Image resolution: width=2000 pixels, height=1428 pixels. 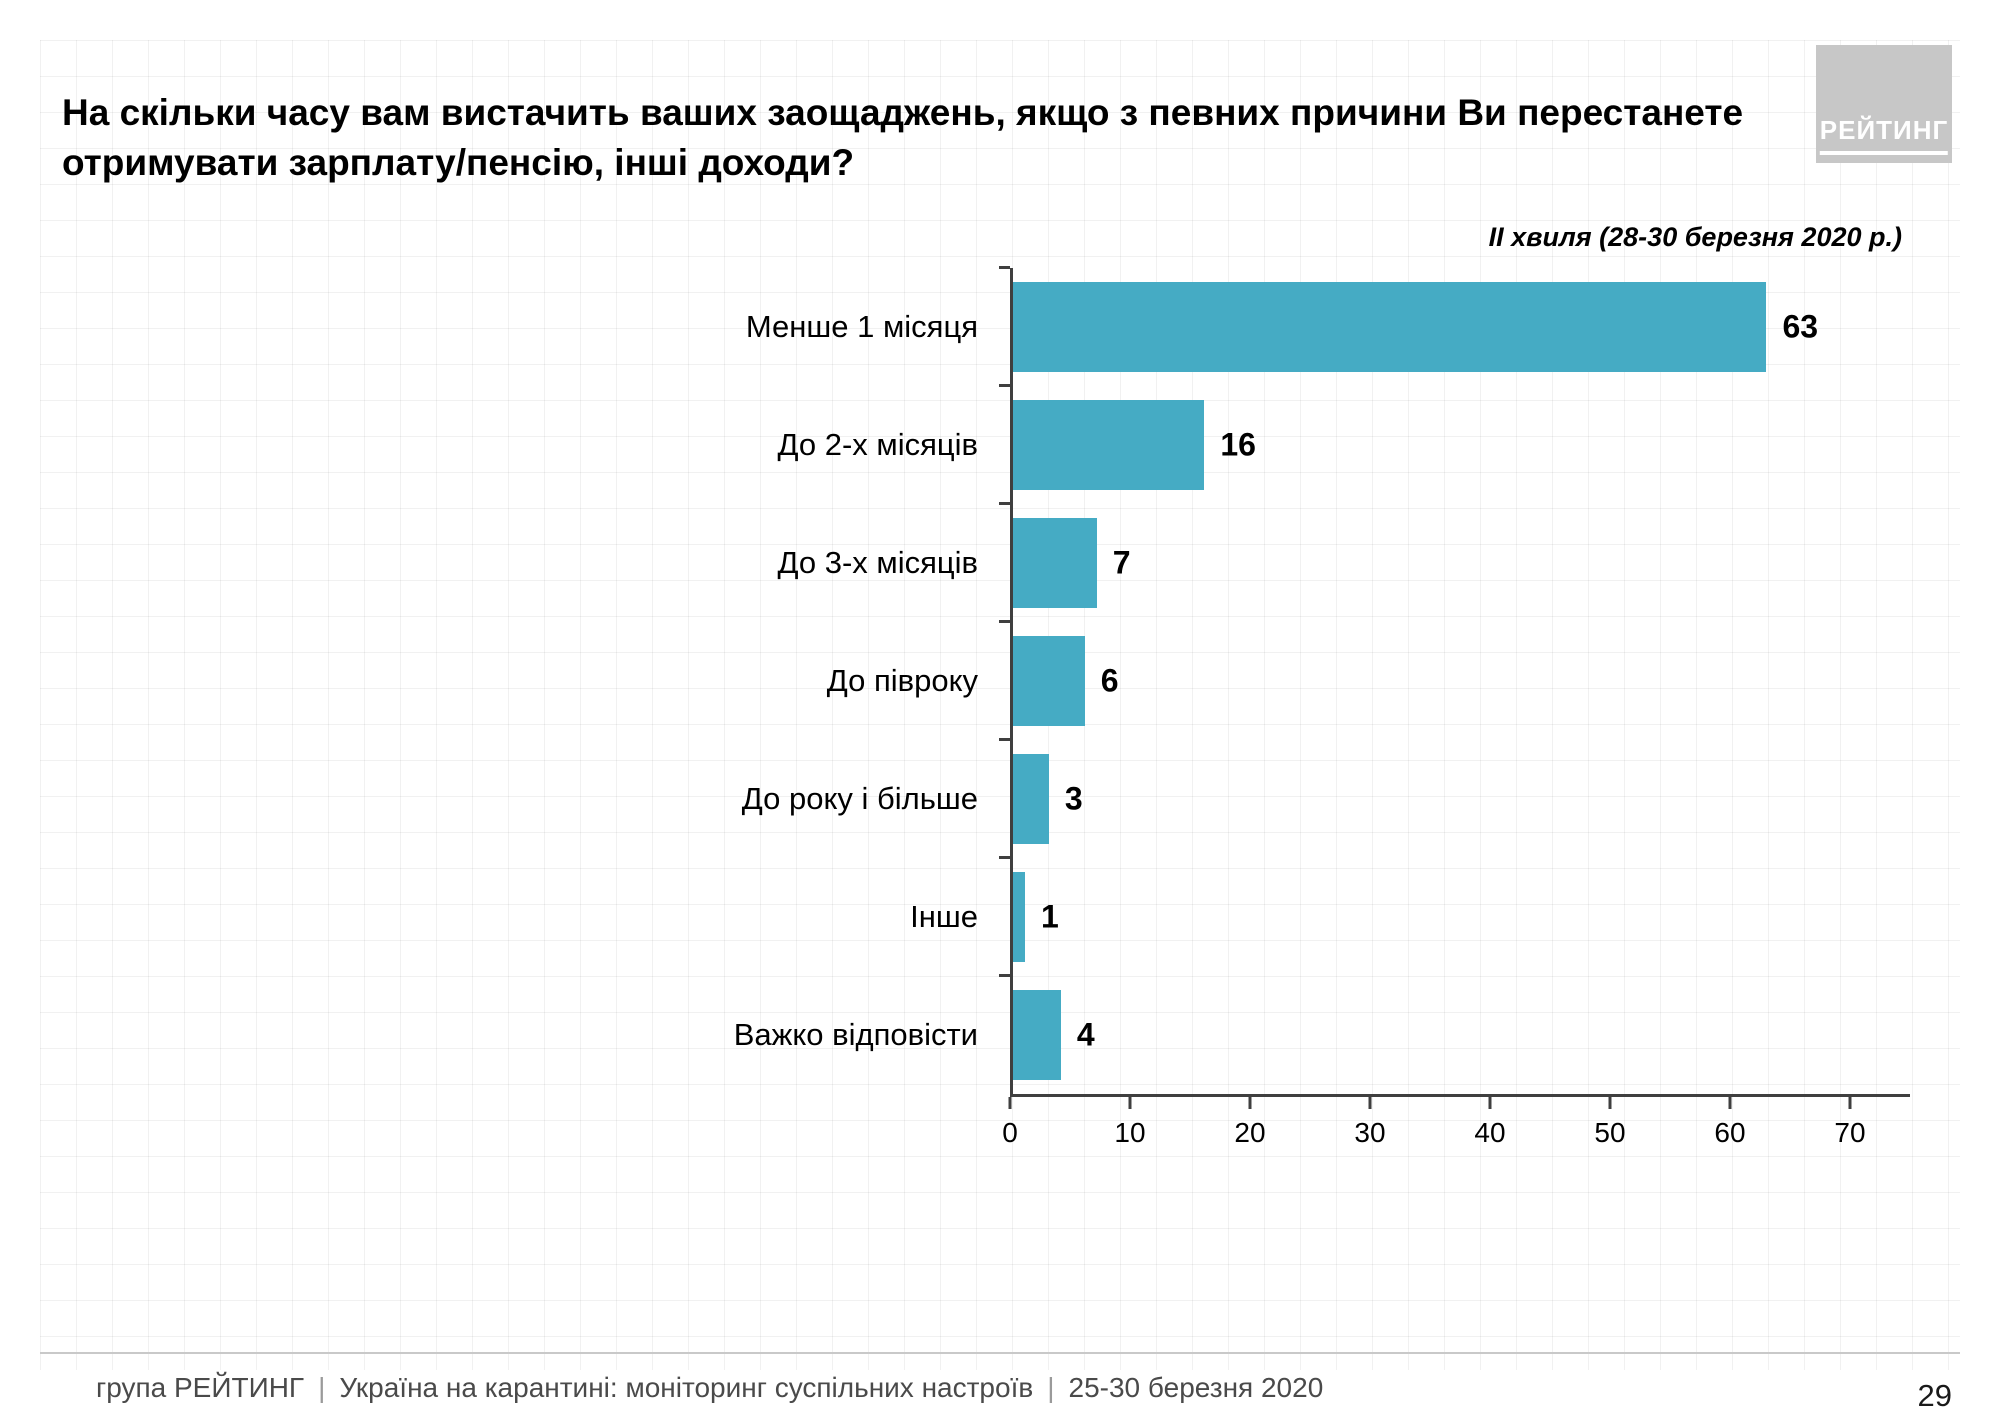 What do you see at coordinates (855, 1034) in the screenshot?
I see `category-label: Важко відповісти` at bounding box center [855, 1034].